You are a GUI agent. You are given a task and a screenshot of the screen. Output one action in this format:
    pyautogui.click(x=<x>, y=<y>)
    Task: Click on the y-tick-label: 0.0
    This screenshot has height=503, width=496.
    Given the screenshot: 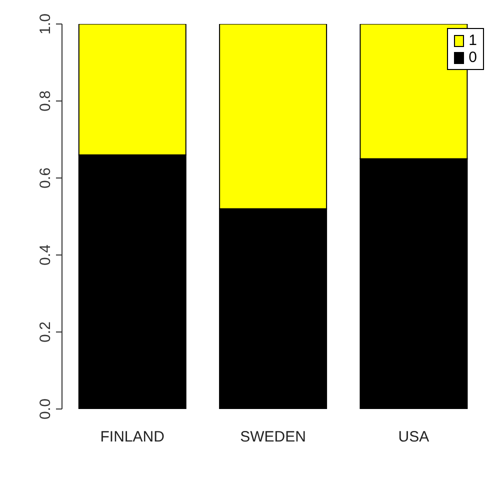 What is the action you would take?
    pyautogui.click(x=45, y=409)
    